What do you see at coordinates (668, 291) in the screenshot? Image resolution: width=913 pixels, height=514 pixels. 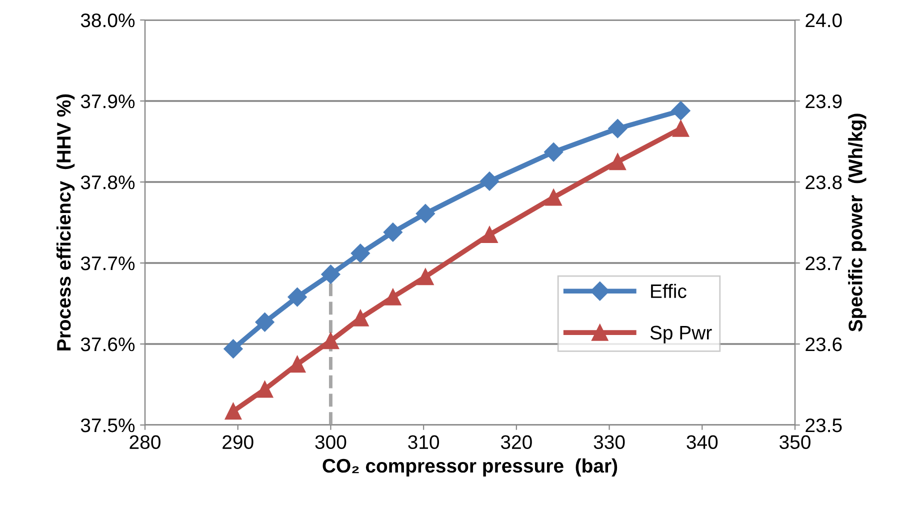 I see `legend-label: Effic` at bounding box center [668, 291].